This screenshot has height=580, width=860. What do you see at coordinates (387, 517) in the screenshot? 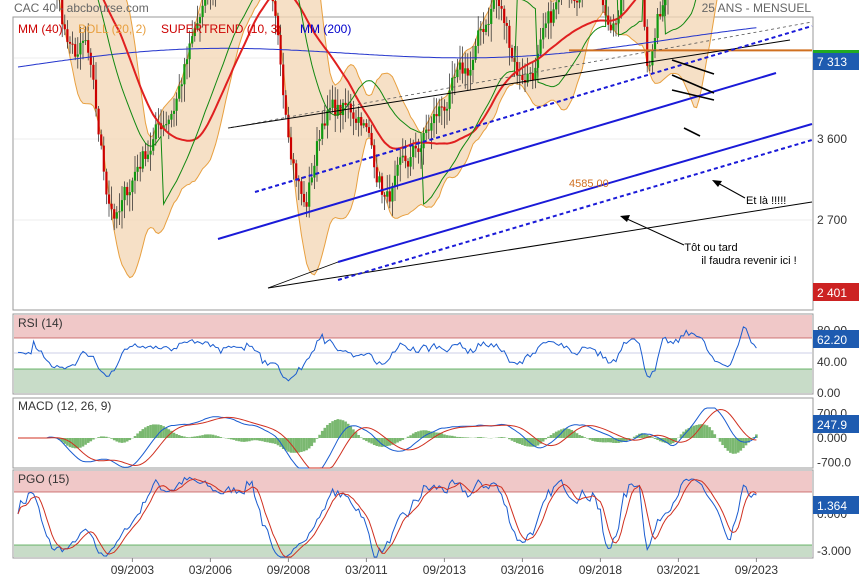
I see `pgo-line-path` at bounding box center [387, 517].